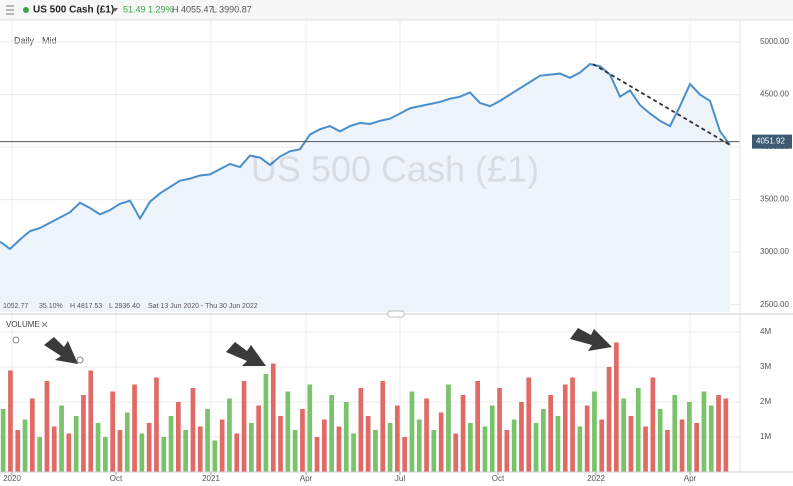  I want to click on y-tick-label: 4500.00, so click(774, 94).